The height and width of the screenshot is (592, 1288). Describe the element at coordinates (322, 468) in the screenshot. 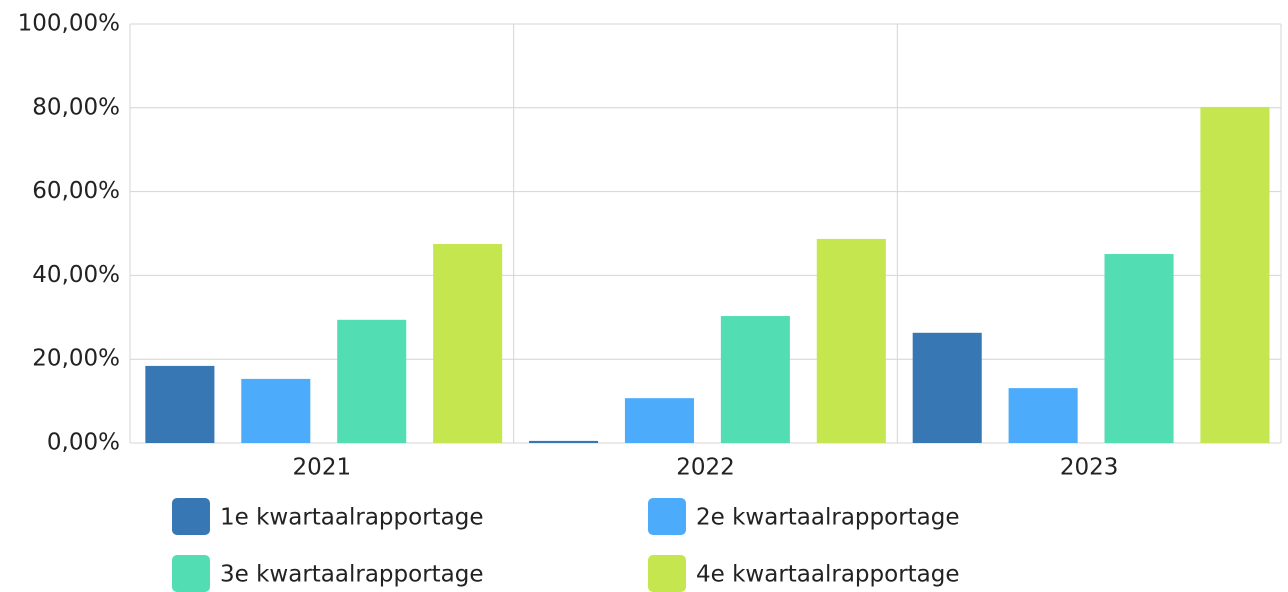

I see `x-tick-label: 2021` at that location.